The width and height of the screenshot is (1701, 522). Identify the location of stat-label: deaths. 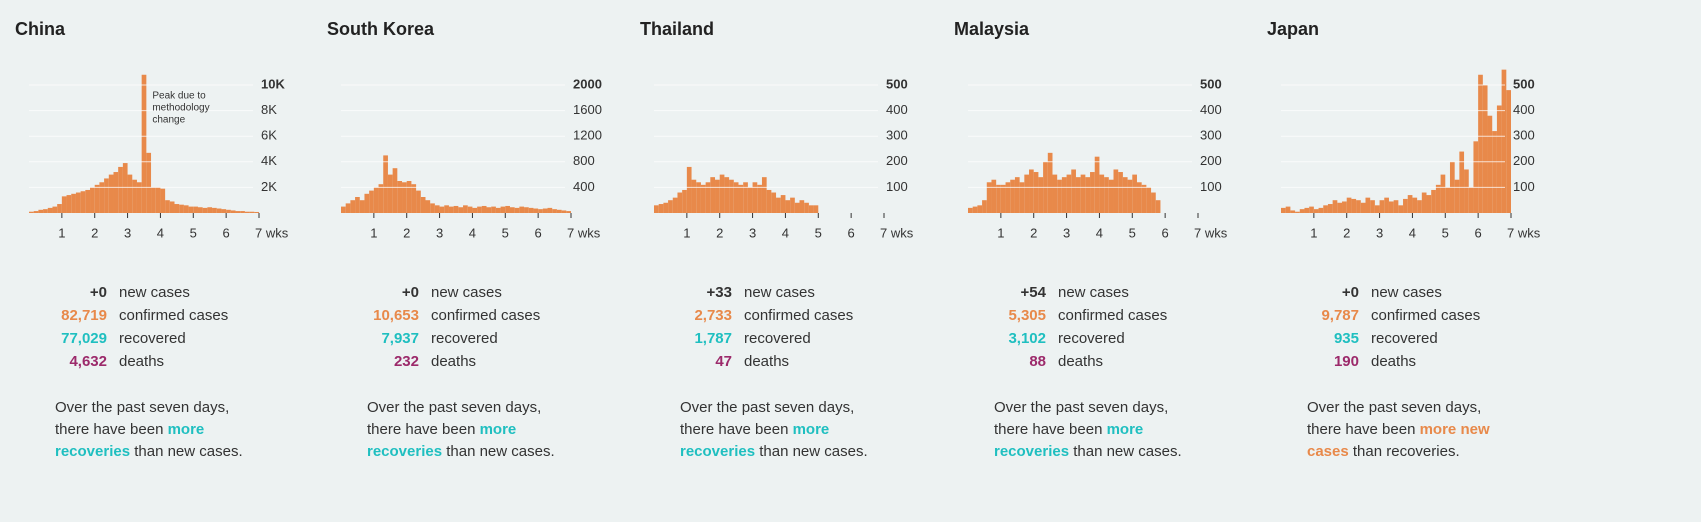
(1394, 361).